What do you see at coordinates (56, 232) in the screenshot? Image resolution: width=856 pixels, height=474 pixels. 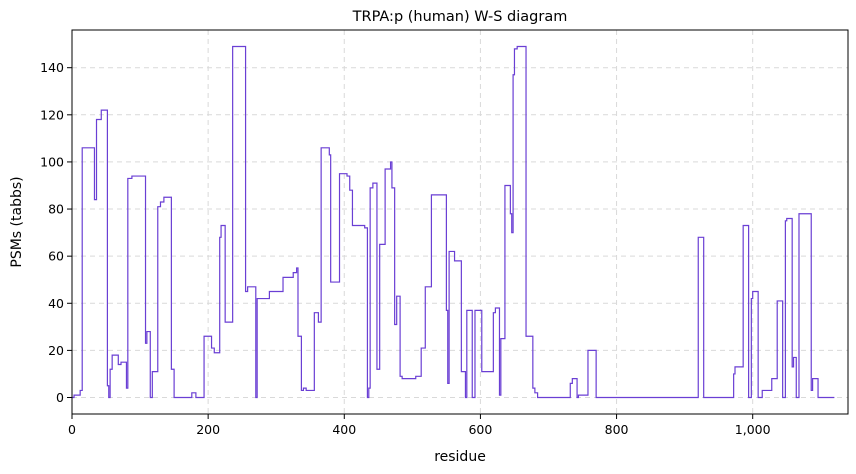 I see `y-axis-ticks: 0 20 40 60 80 100 120 140` at bounding box center [56, 232].